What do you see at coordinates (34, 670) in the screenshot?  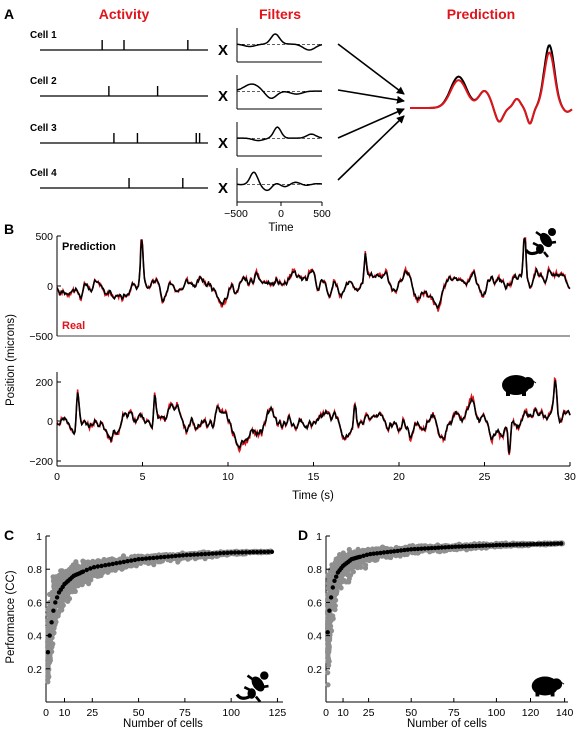 I see `y-tick-label: 0.2` at bounding box center [34, 670].